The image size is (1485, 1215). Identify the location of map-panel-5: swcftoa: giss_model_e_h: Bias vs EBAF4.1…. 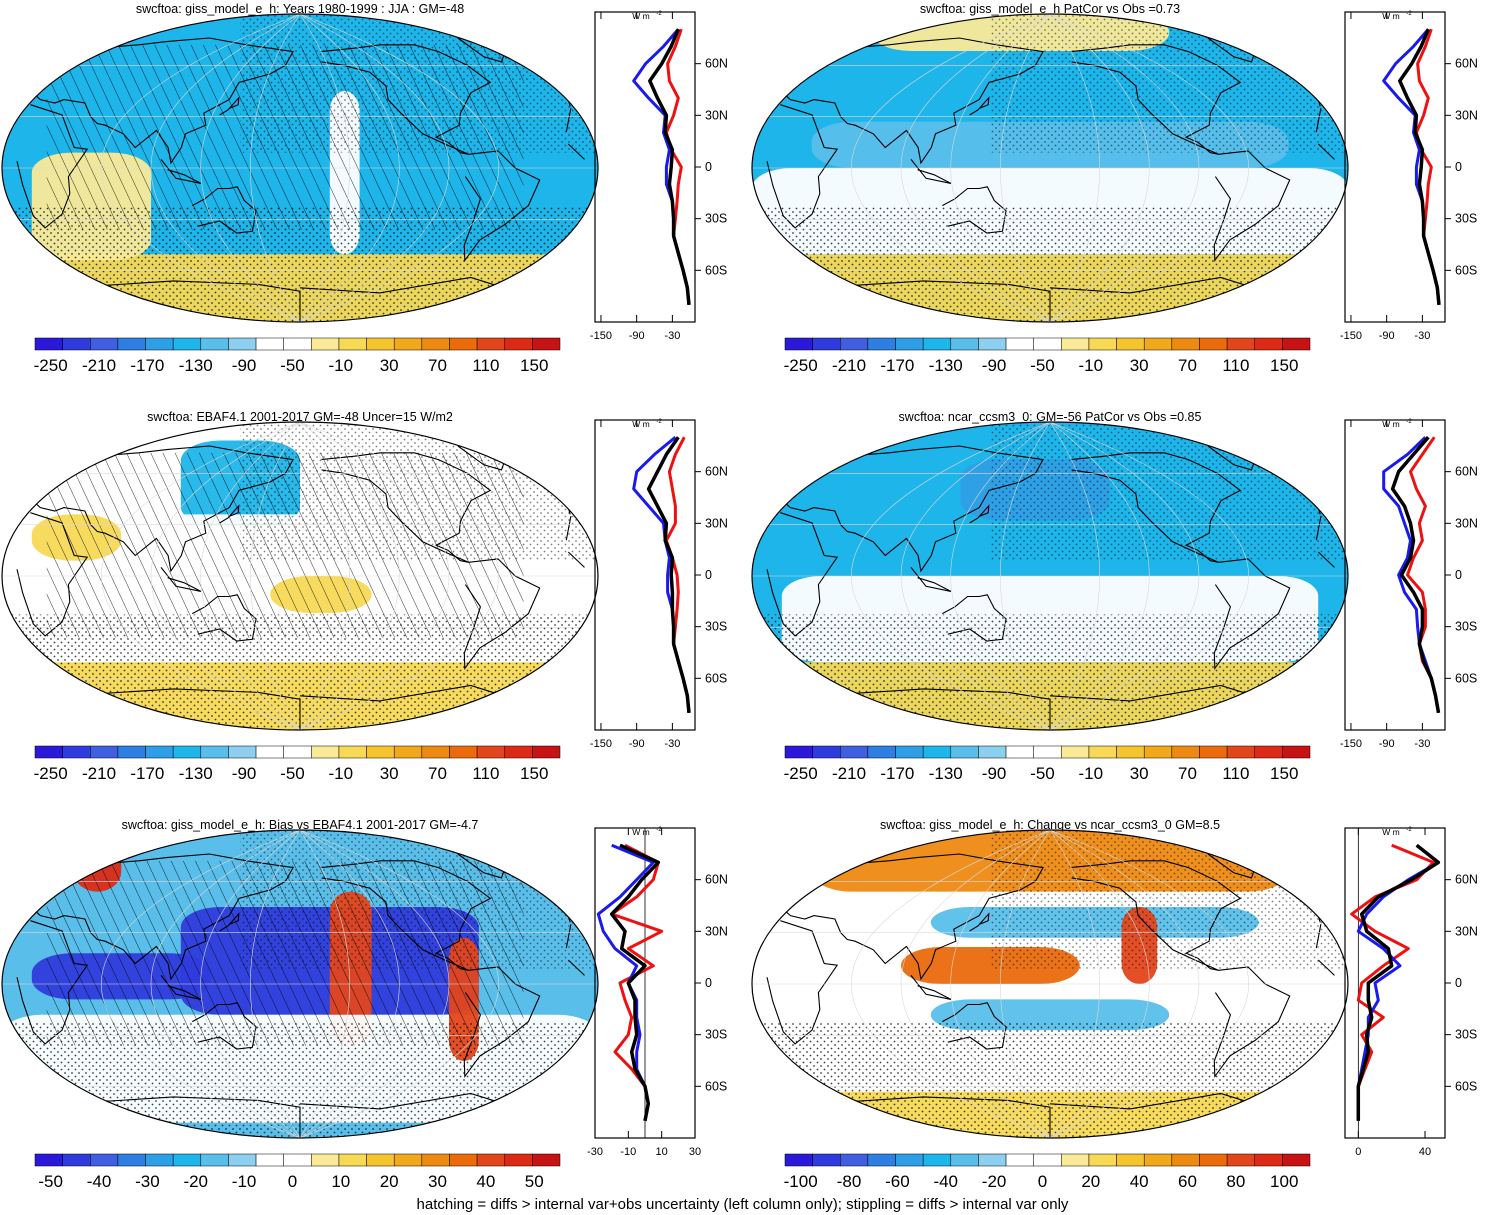
(300, 1004).